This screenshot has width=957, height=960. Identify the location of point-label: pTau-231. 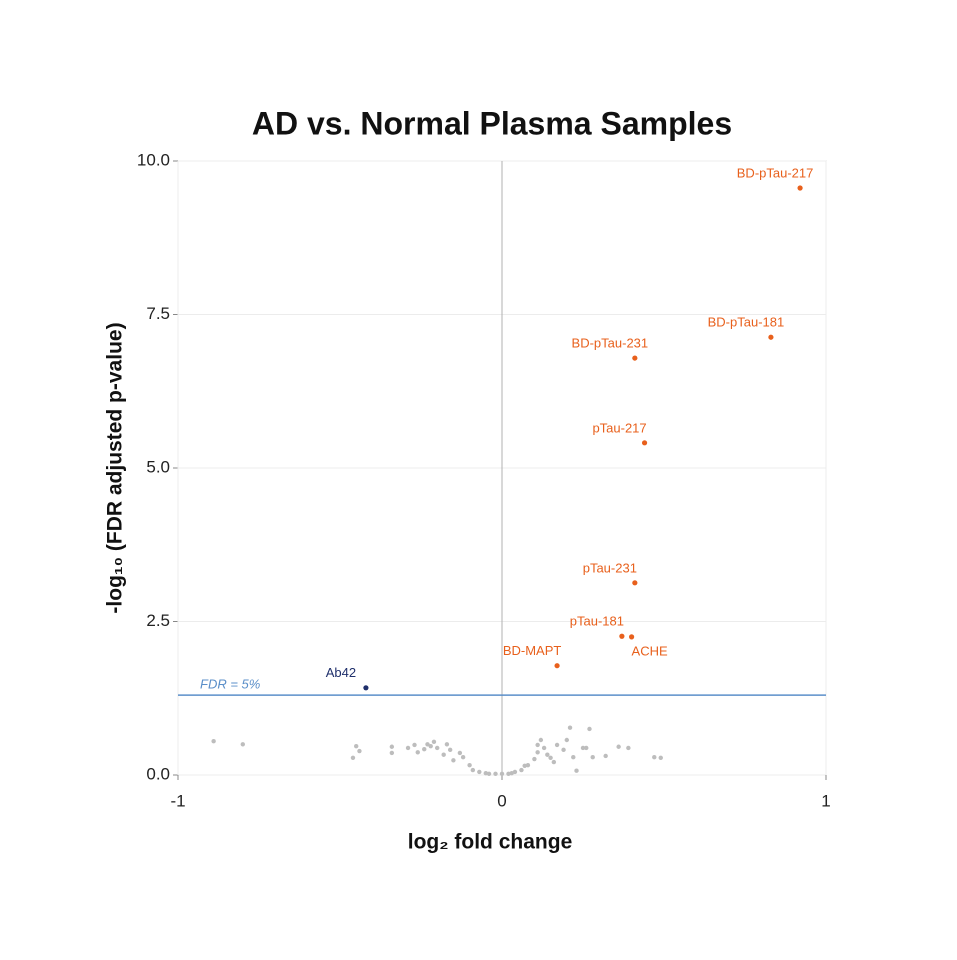
(610, 567).